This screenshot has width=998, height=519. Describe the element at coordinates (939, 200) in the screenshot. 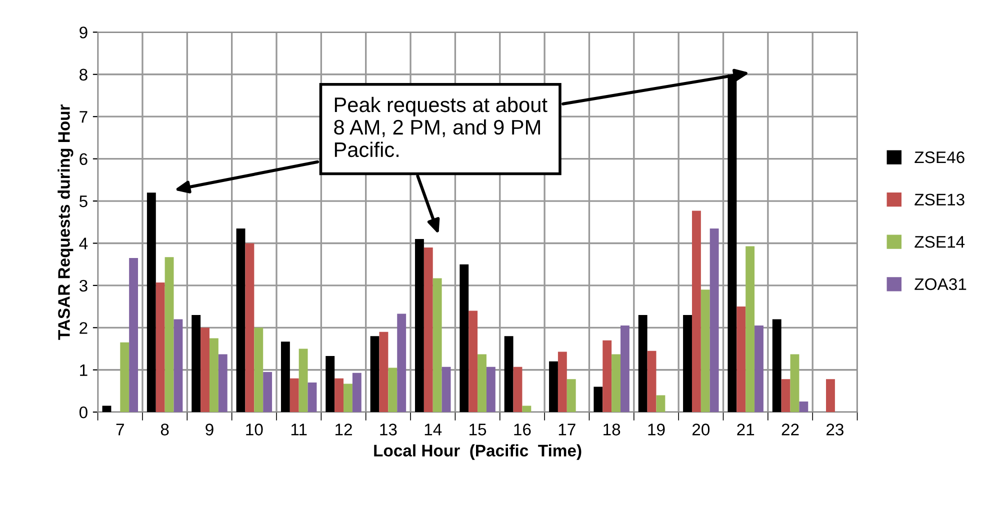

I see `legend-label: ZSE13` at that location.